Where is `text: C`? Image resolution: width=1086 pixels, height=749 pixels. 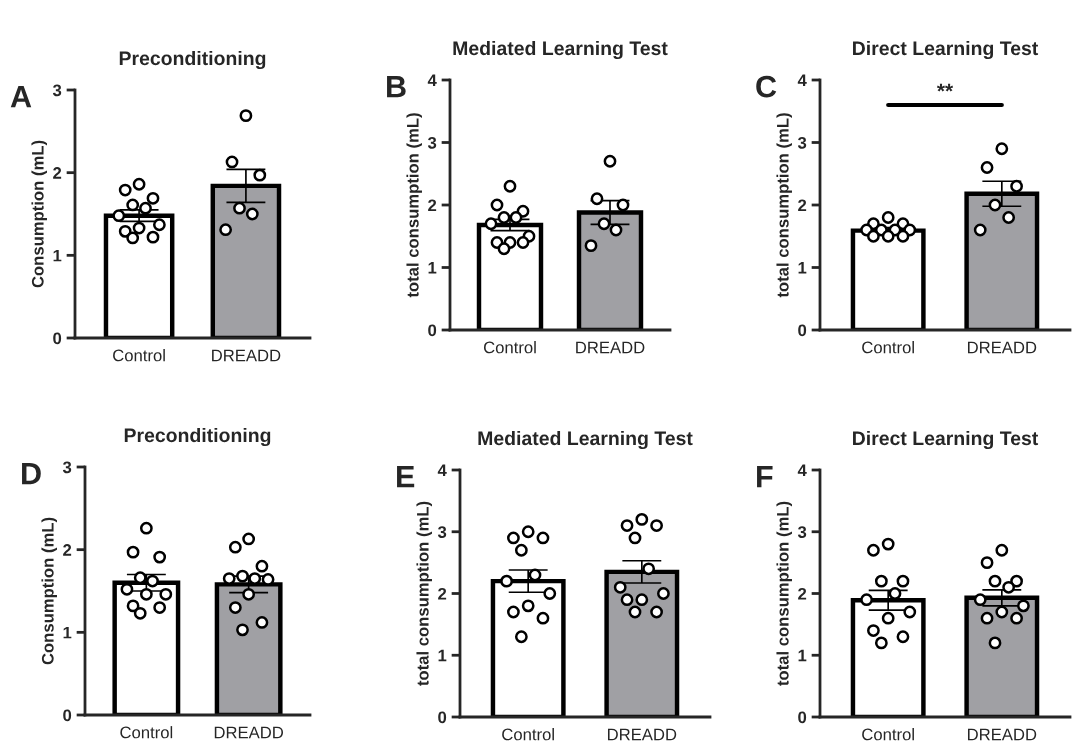
text: C is located at coordinates (766, 86).